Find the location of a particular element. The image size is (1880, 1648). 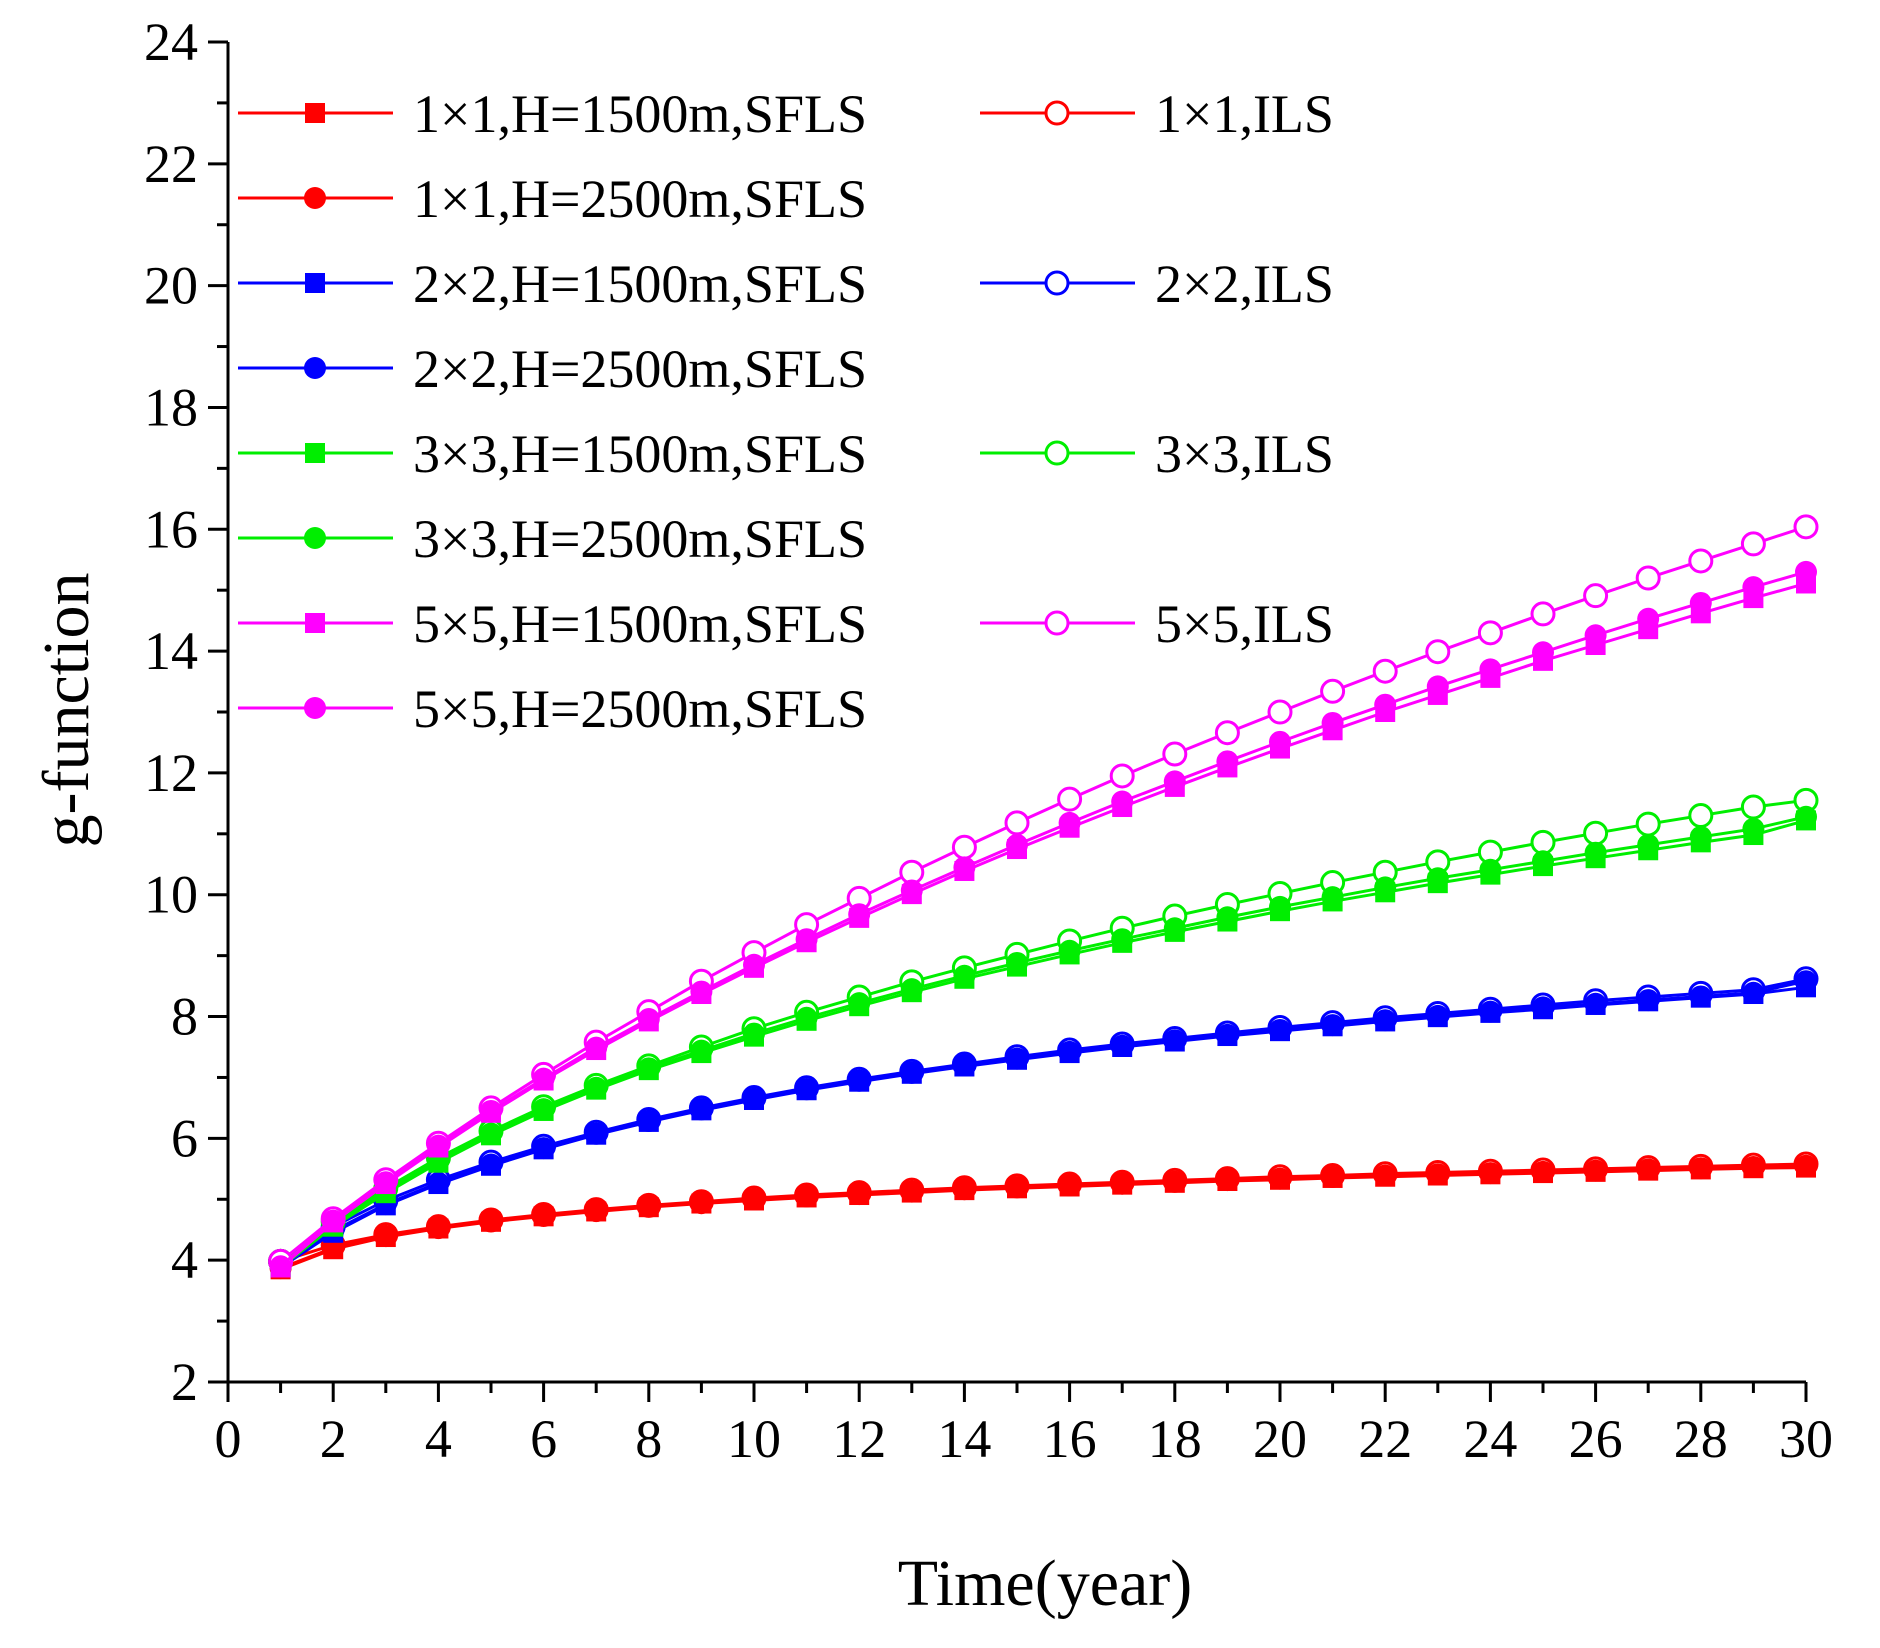

y-tick-label: 4 is located at coordinates (184, 1260).